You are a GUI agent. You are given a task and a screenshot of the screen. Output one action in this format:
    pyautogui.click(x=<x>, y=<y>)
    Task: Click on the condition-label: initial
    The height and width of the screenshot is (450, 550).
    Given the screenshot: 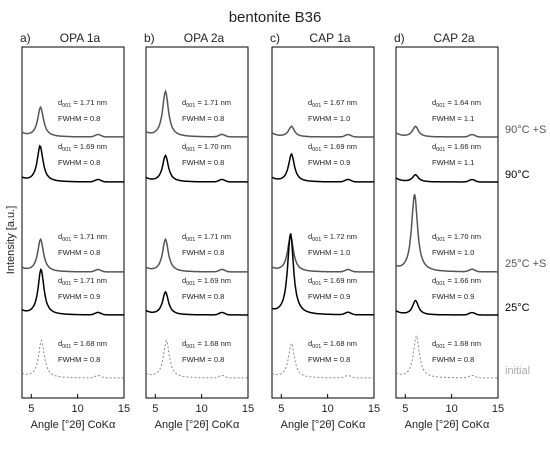 What is the action you would take?
    pyautogui.click(x=517, y=371)
    